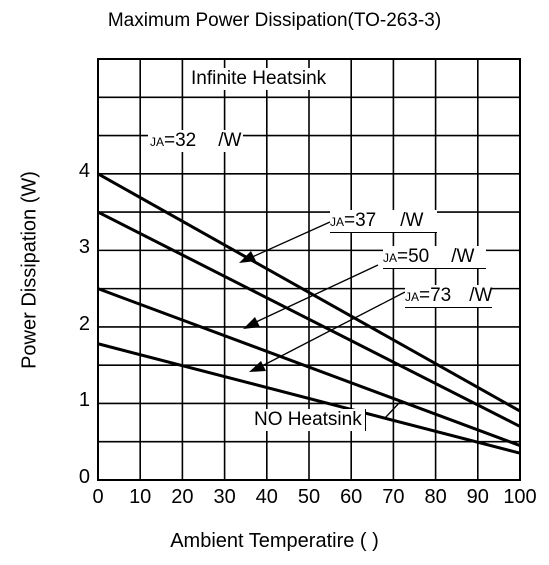 The height and width of the screenshot is (565, 549). I want to click on chart-title: Maximum Power Dissipation(TO-263-3), so click(274, 20).